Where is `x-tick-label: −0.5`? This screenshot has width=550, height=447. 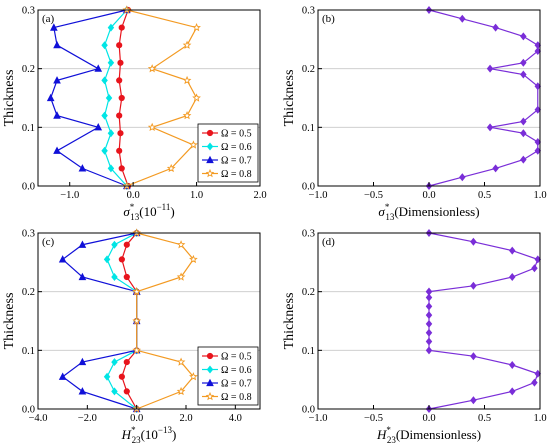
x-tick-label: −0.5 is located at coordinates (373, 195).